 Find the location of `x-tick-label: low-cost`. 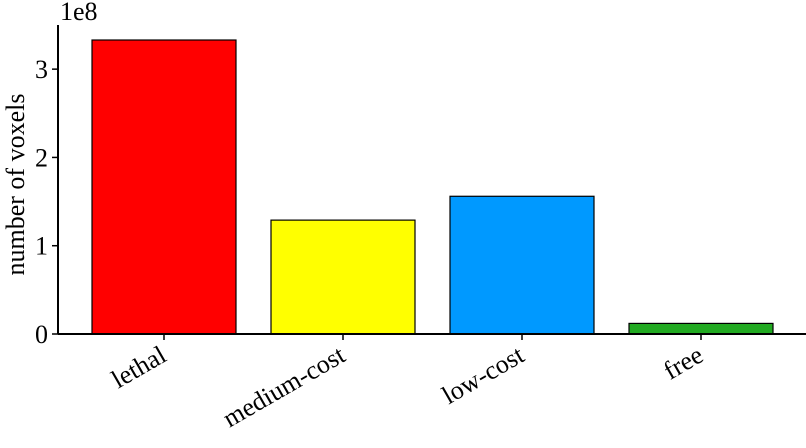

x-tick-label: low-cost is located at coordinates (483, 375).